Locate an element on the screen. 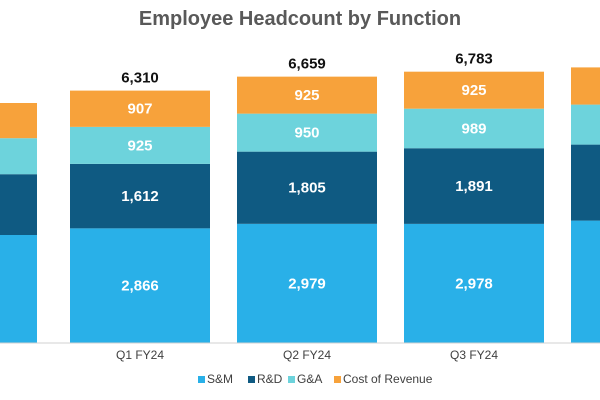 The image size is (600, 400). legend-label-1: R&D is located at coordinates (270, 379).